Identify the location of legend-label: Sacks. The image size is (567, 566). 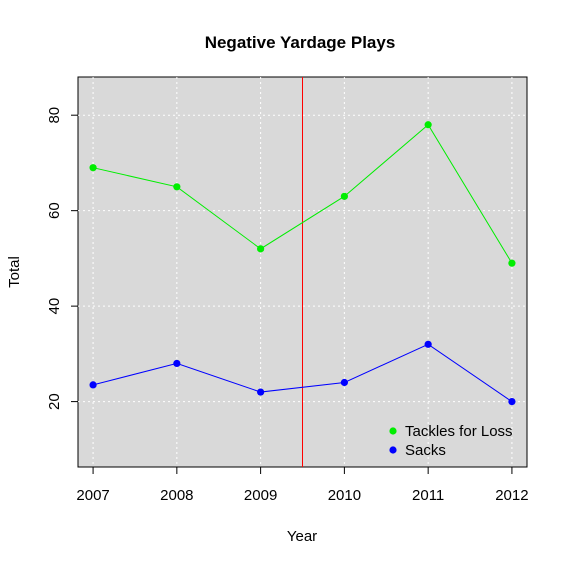
(425, 450).